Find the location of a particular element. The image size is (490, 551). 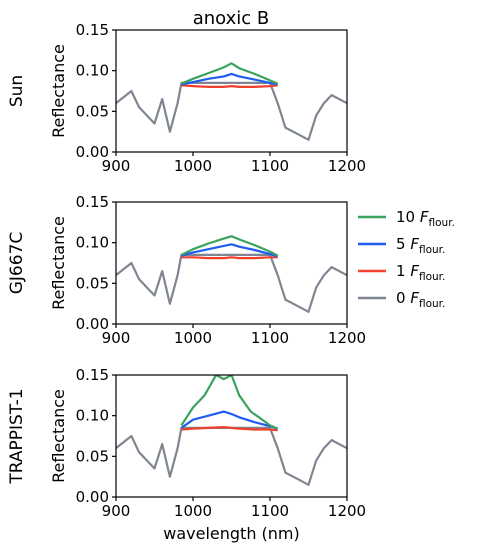

legend: 10 Fflour. 5 Fflour. 1 Fflour. 0 Fflour. is located at coordinates (406, 259).